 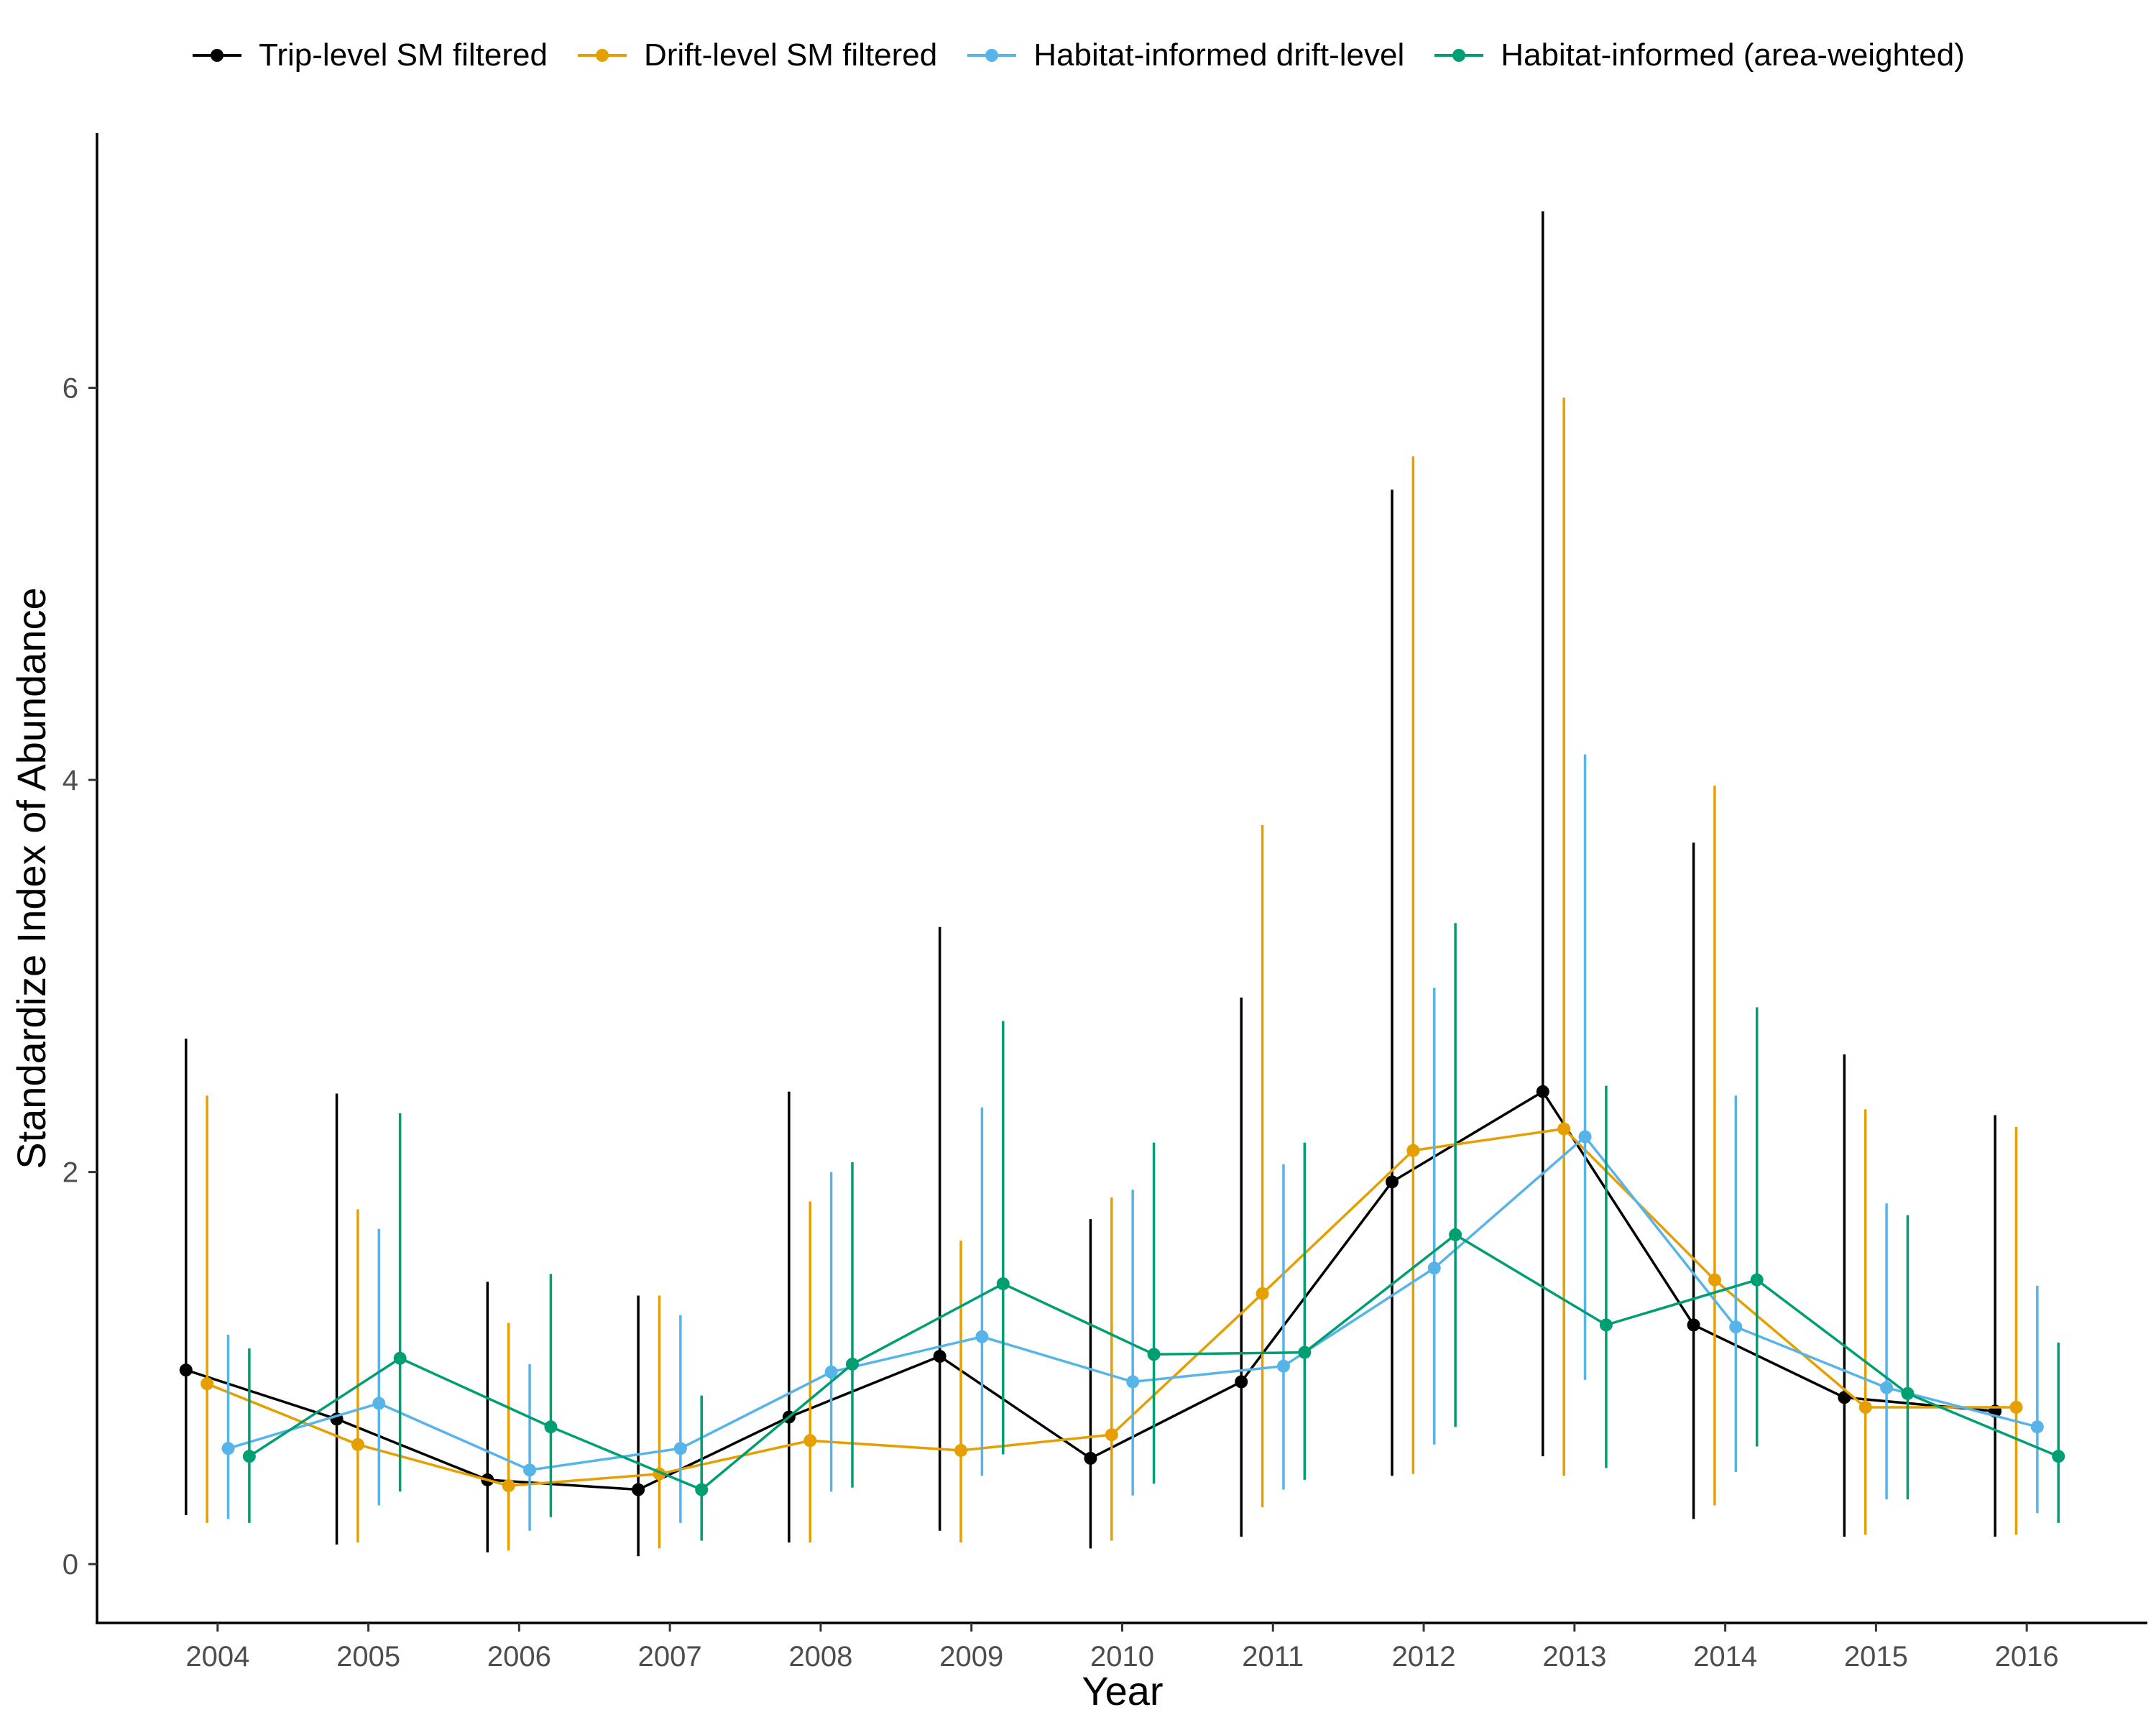 What do you see at coordinates (670, 1657) in the screenshot?
I see `x-tick-label: 2007` at bounding box center [670, 1657].